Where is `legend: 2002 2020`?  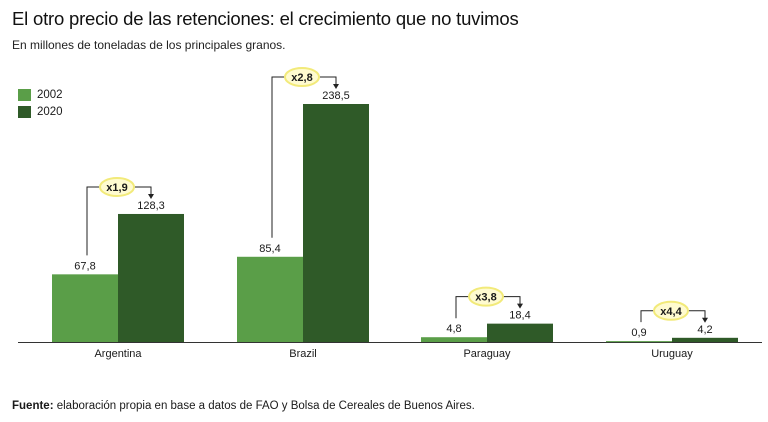
legend: 2002 2020 is located at coordinates (40, 103).